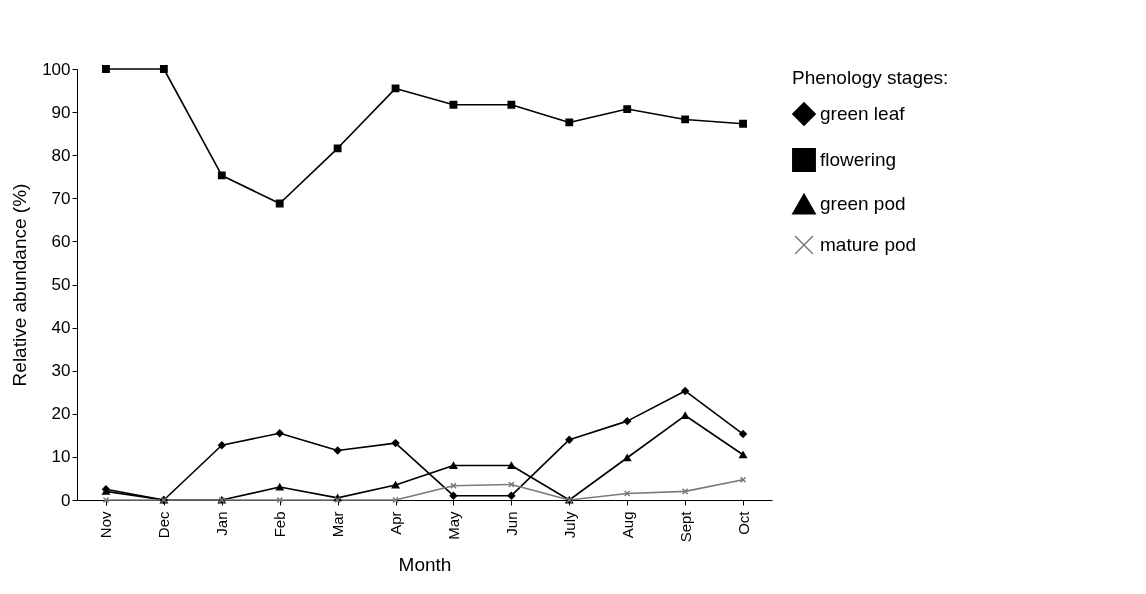  Describe the element at coordinates (61, 328) in the screenshot. I see `y-tick-label: 40` at that location.